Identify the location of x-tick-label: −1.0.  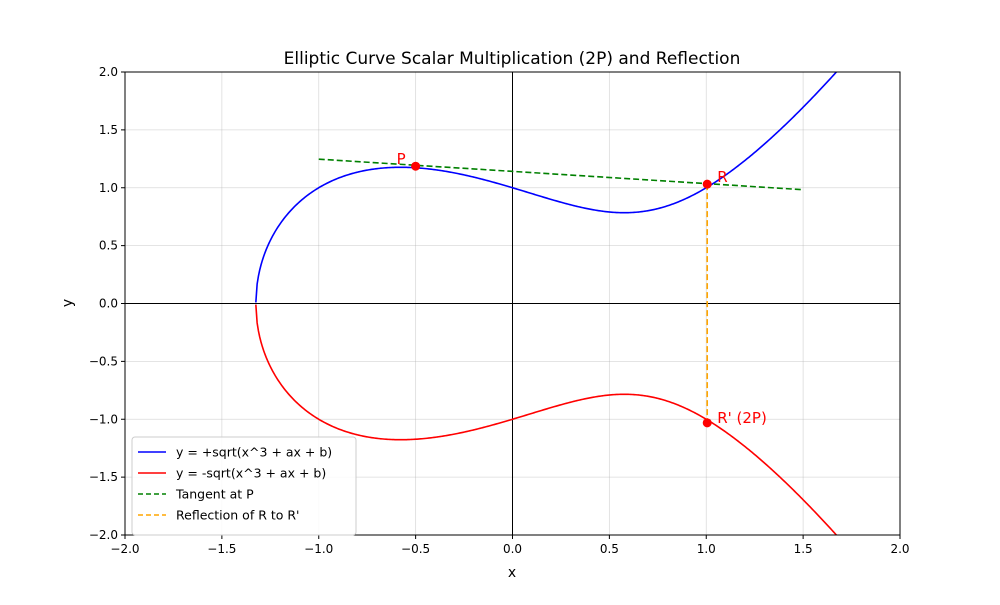
(318, 549).